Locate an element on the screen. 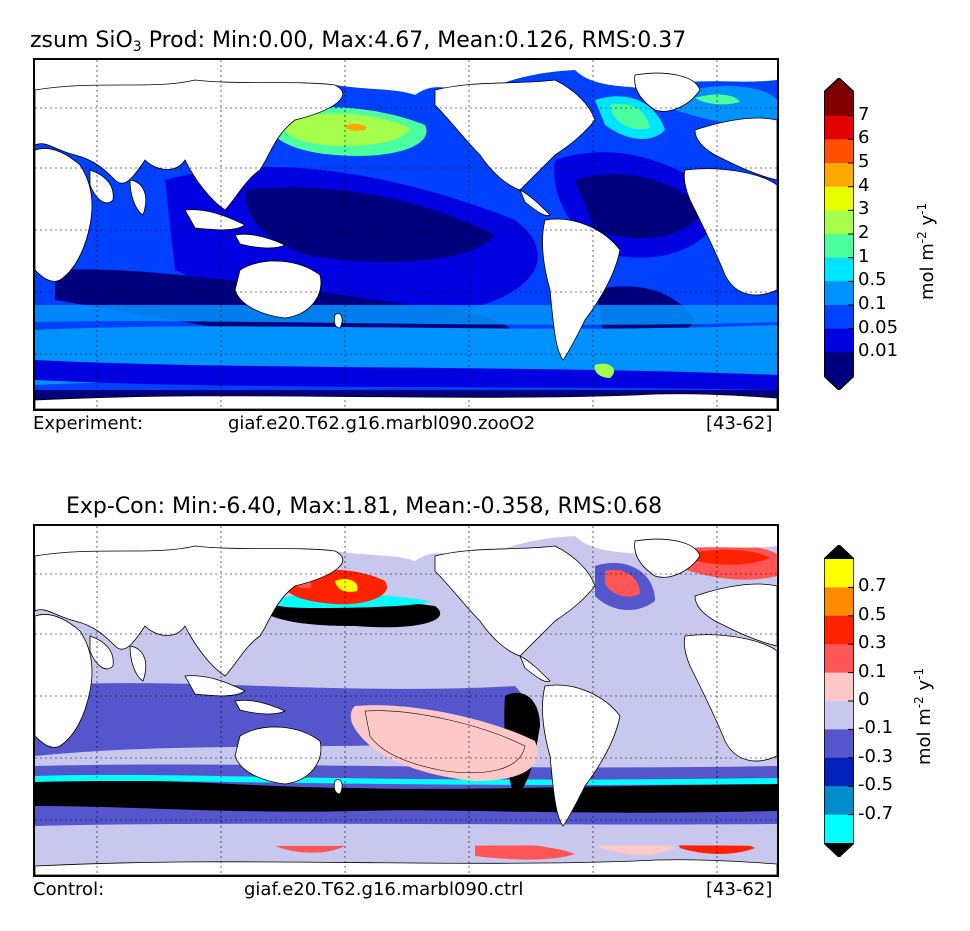  top-unit-text: mol m is located at coordinates (927, 271).